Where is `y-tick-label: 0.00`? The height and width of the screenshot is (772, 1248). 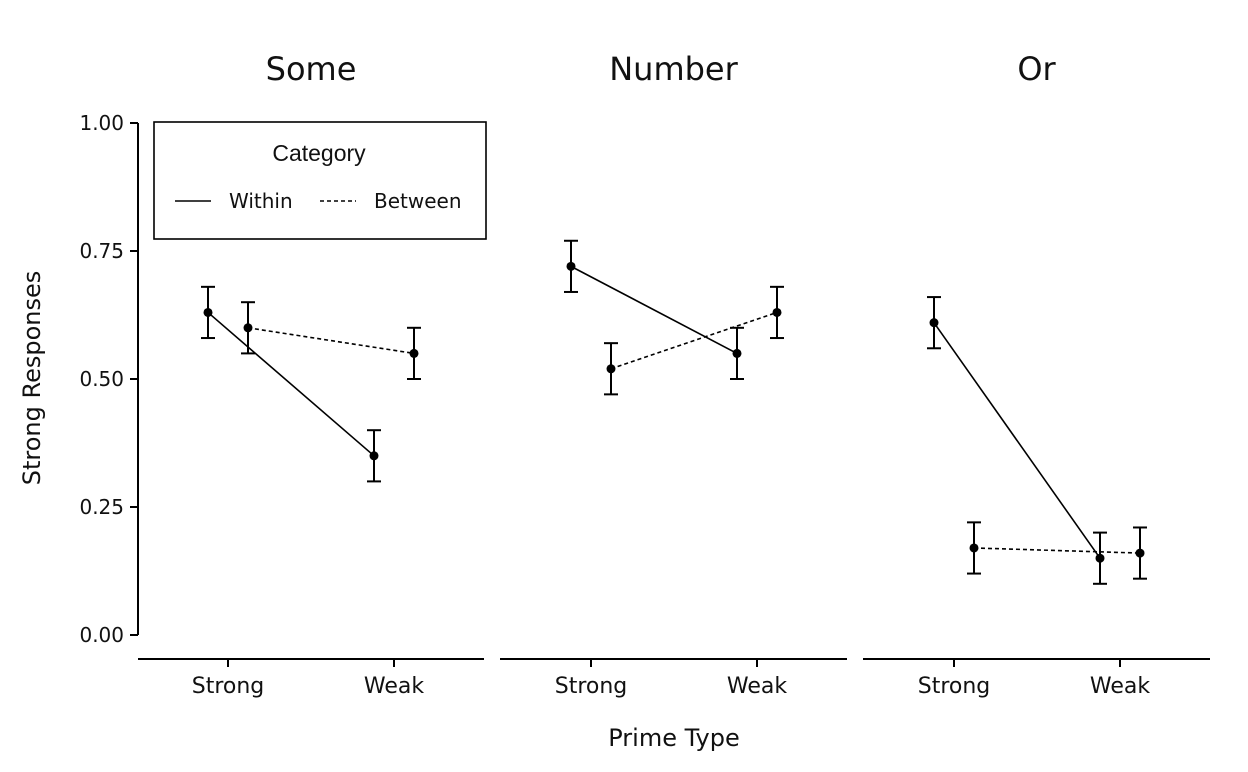 y-tick-label: 0.00 is located at coordinates (101, 635).